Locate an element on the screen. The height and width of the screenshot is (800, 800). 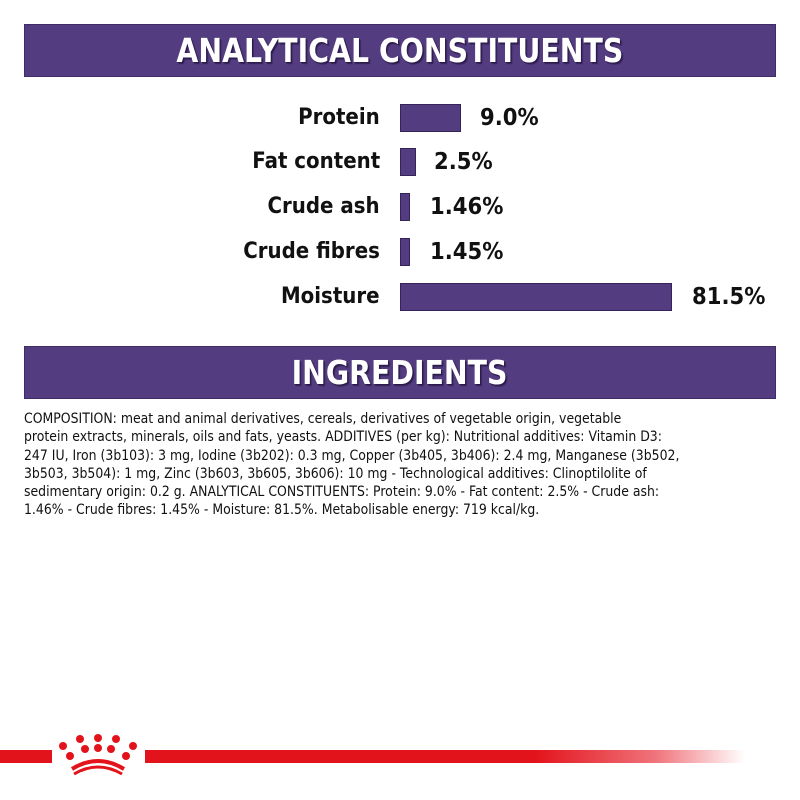
constituent-value: 81.5% is located at coordinates (729, 297).